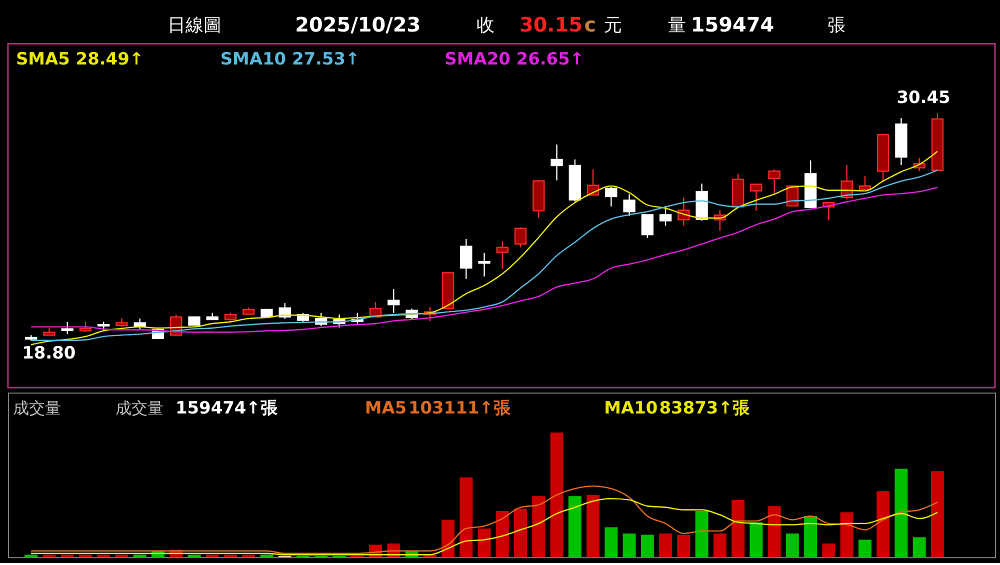 Image resolution: width=1000 pixels, height=565 pixels. What do you see at coordinates (140, 408) in the screenshot?
I see `text: 成交量` at bounding box center [140, 408].